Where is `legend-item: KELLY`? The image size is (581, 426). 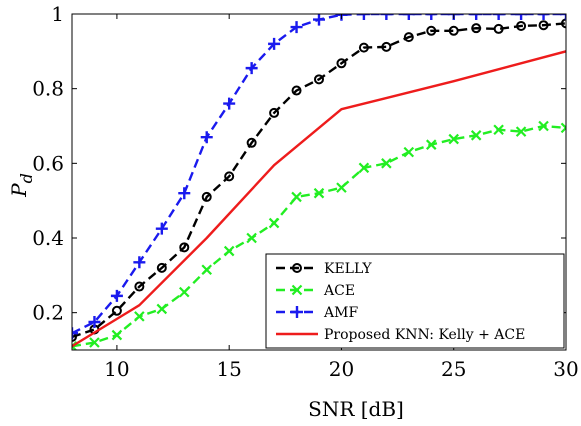
legend-item: KELLY is located at coordinates (324, 269).